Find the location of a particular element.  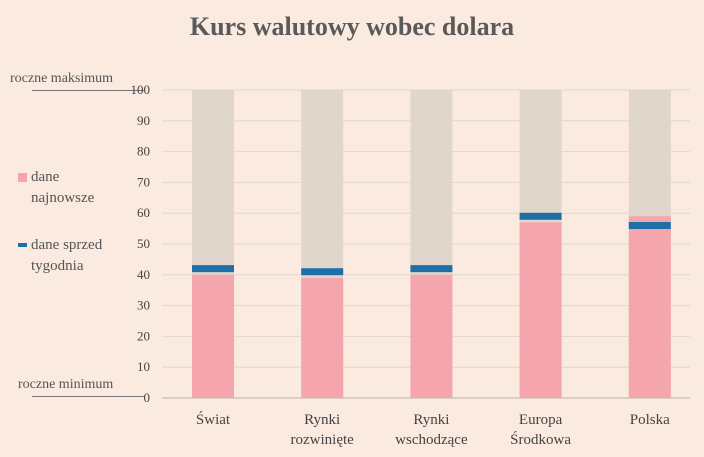

legend-item-week-ago: dane sprzed tygodnia is located at coordinates (60, 256).